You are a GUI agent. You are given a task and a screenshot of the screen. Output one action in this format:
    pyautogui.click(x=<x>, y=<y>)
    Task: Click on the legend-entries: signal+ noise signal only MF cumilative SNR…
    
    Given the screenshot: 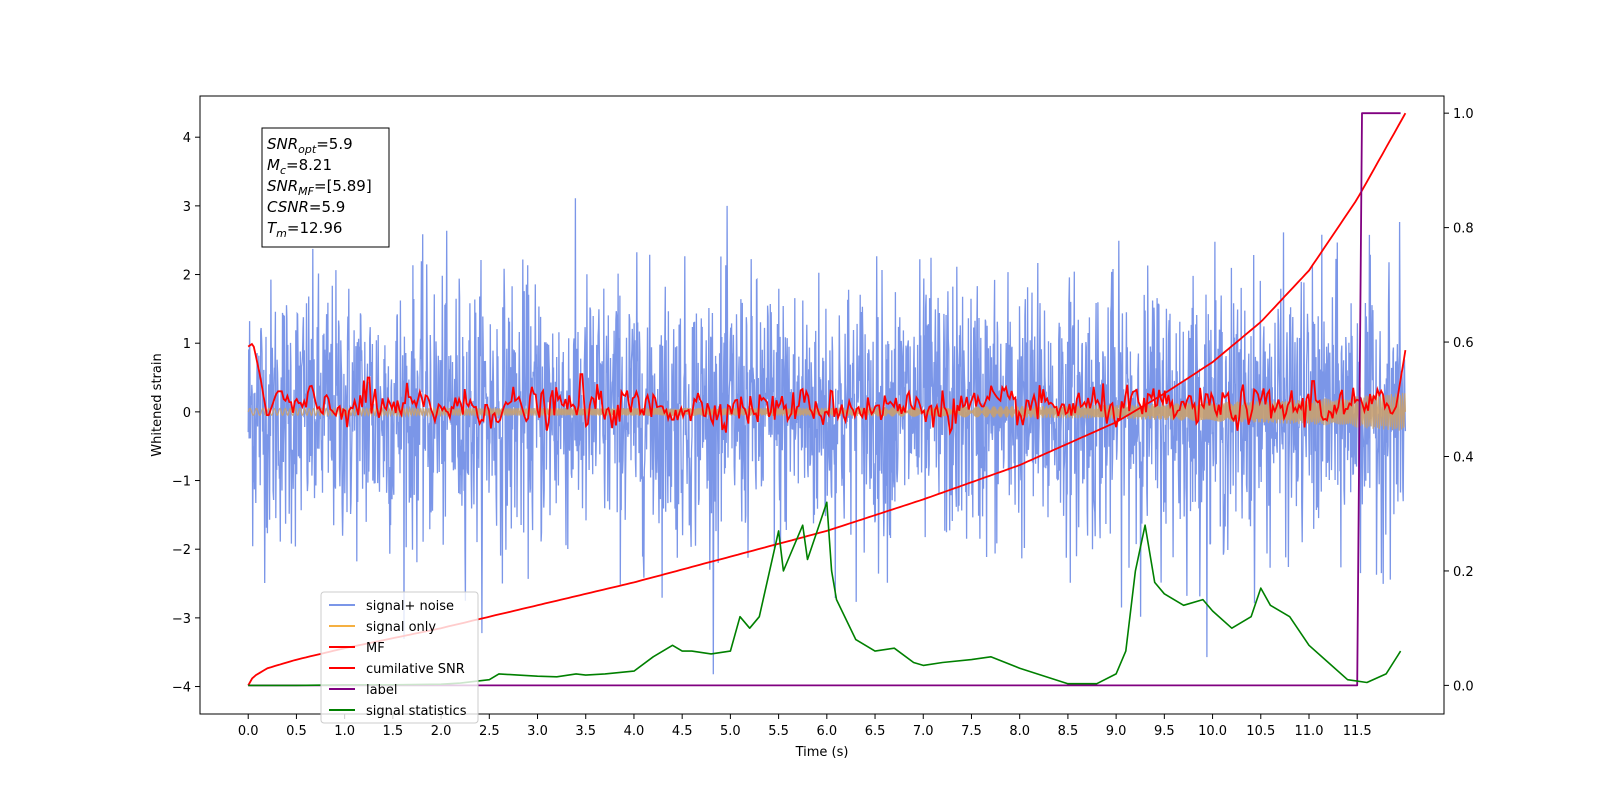 What is the action you would take?
    pyautogui.click(x=398, y=659)
    